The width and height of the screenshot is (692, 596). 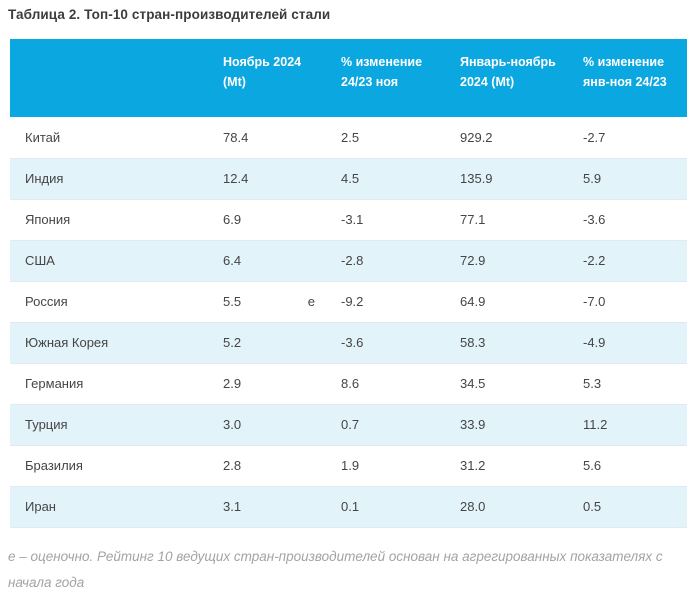 I want to click on table-row: Япония 6.9 -3.1 77.1 -3.6, so click(x=348, y=219).